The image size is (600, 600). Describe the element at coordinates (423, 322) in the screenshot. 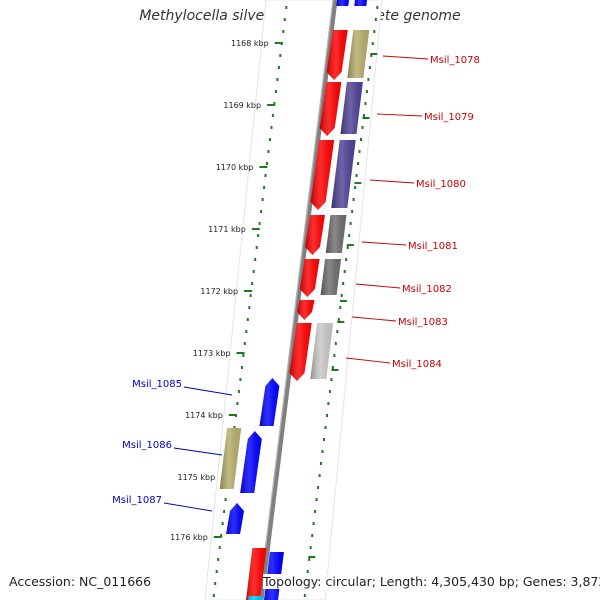

I see `gene-label: Msil_1083` at that location.